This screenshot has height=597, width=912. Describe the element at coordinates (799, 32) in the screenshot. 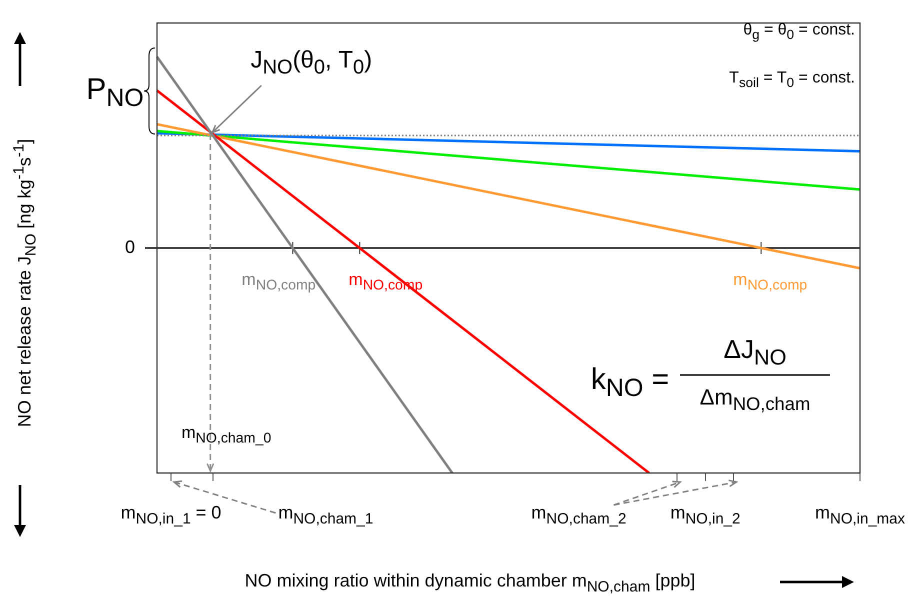

I see `text: θ$_{g}$ = θ$_{0}$ = const.` at that location.